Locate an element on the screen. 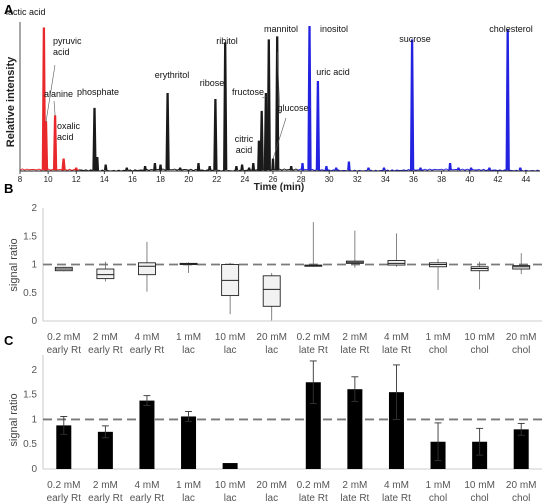 This screenshot has height=504, width=550. peak-label-fructose: fructose is located at coordinates (248, 92).